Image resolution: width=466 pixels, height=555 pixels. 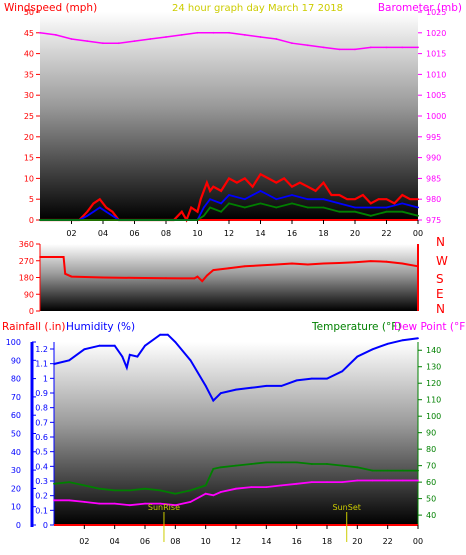 I want to click on direction-tick-label: 270, so click(x=26, y=261).